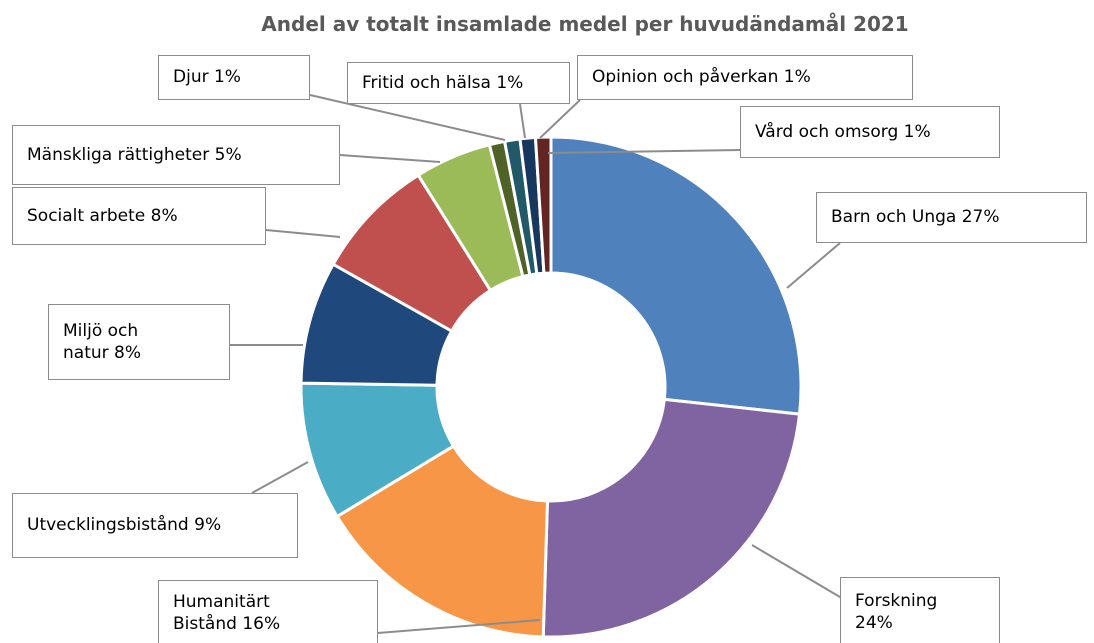  I want to click on label-category: Vård och omsorg, so click(827, 131).